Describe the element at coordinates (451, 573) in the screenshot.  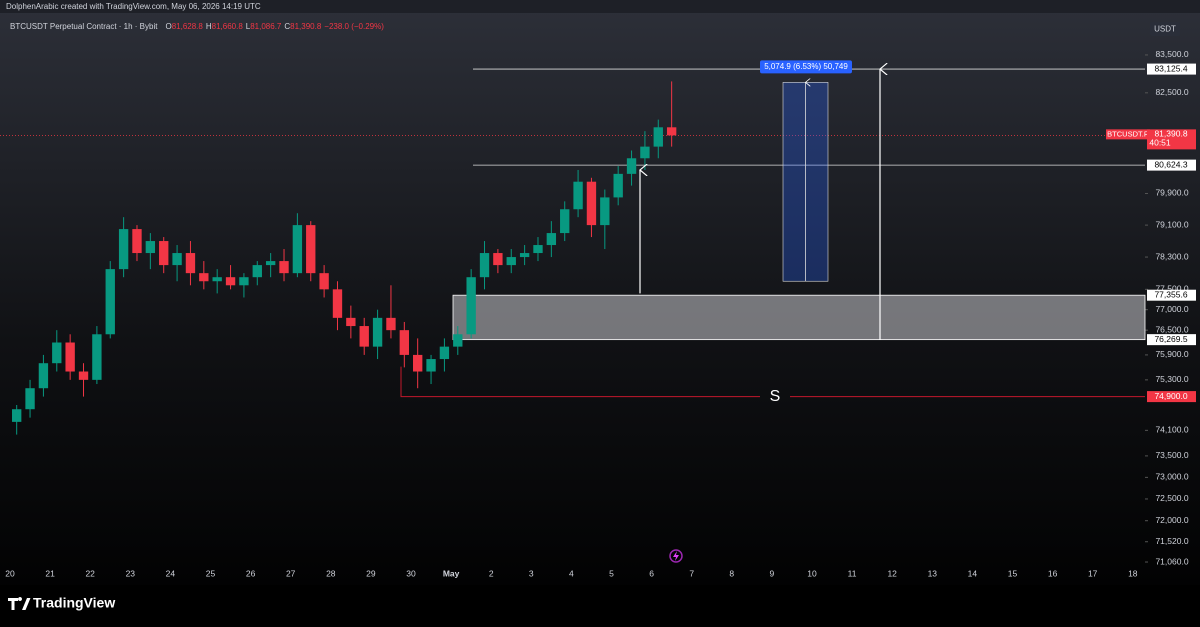
I see `x-tick-label: May` at that location.